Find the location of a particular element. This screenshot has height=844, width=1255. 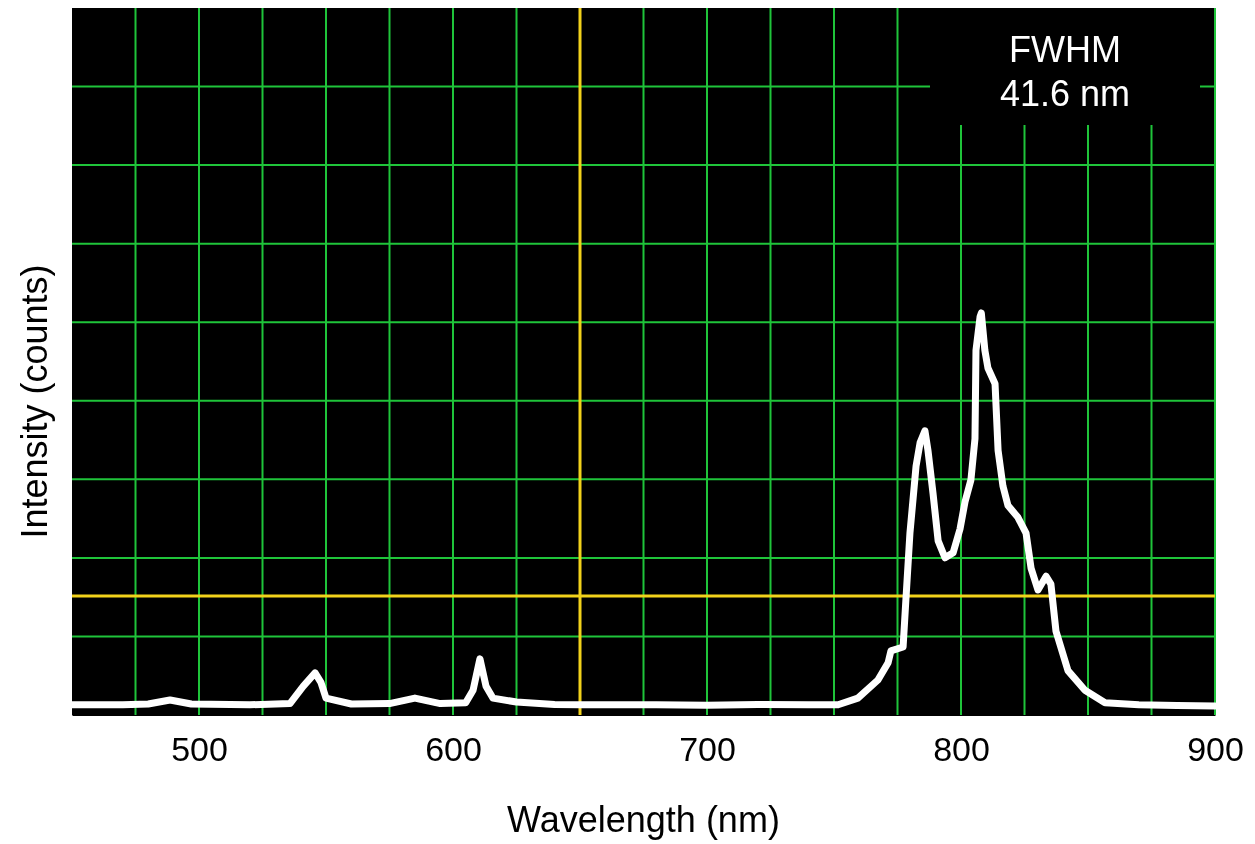

annotation-box: FWHM 41.6 nm is located at coordinates (1065, 66).